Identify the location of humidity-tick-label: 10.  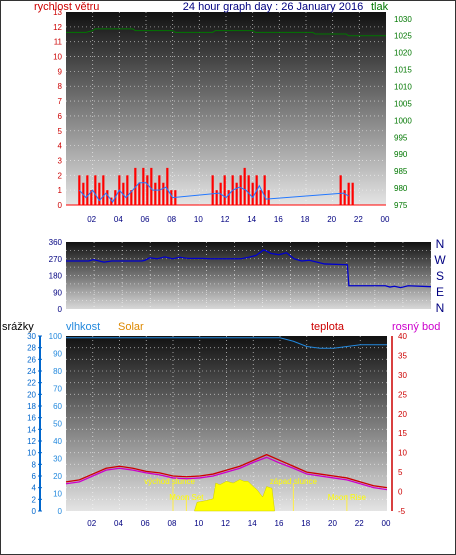
(57, 494).